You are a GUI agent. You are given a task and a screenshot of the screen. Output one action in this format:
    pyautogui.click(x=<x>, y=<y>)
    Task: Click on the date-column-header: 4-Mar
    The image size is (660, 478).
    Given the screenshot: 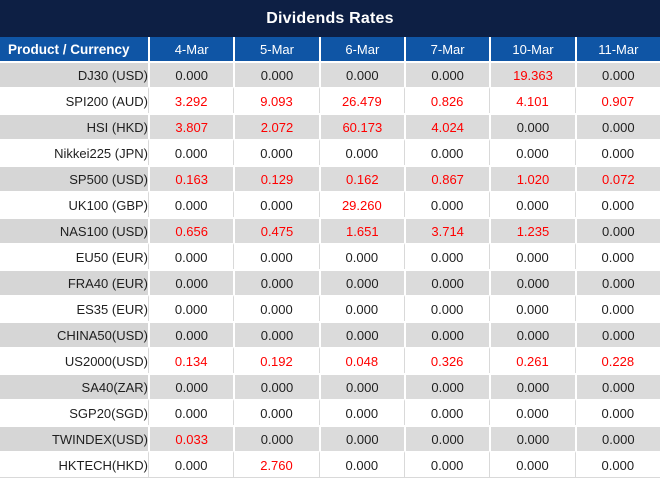 What is the action you would take?
    pyautogui.click(x=191, y=49)
    